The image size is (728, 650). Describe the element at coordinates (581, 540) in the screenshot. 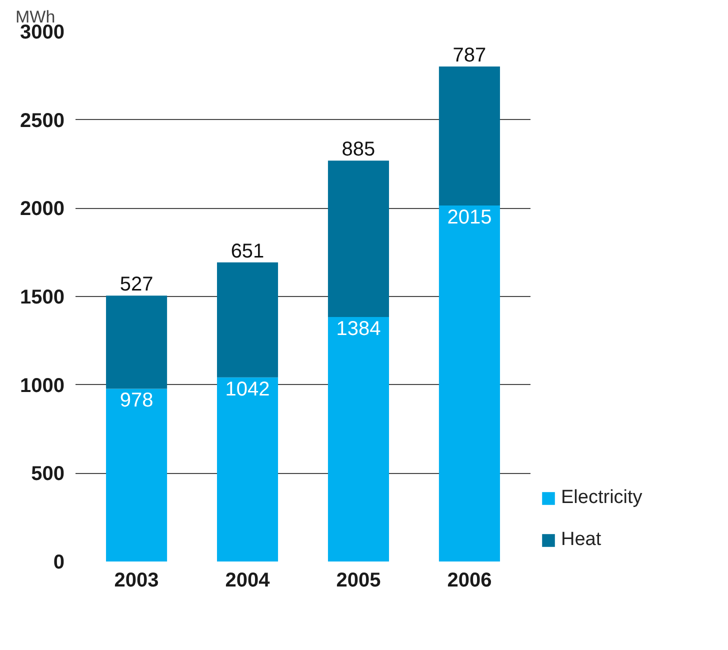

I see `legend-label: Heat` at that location.